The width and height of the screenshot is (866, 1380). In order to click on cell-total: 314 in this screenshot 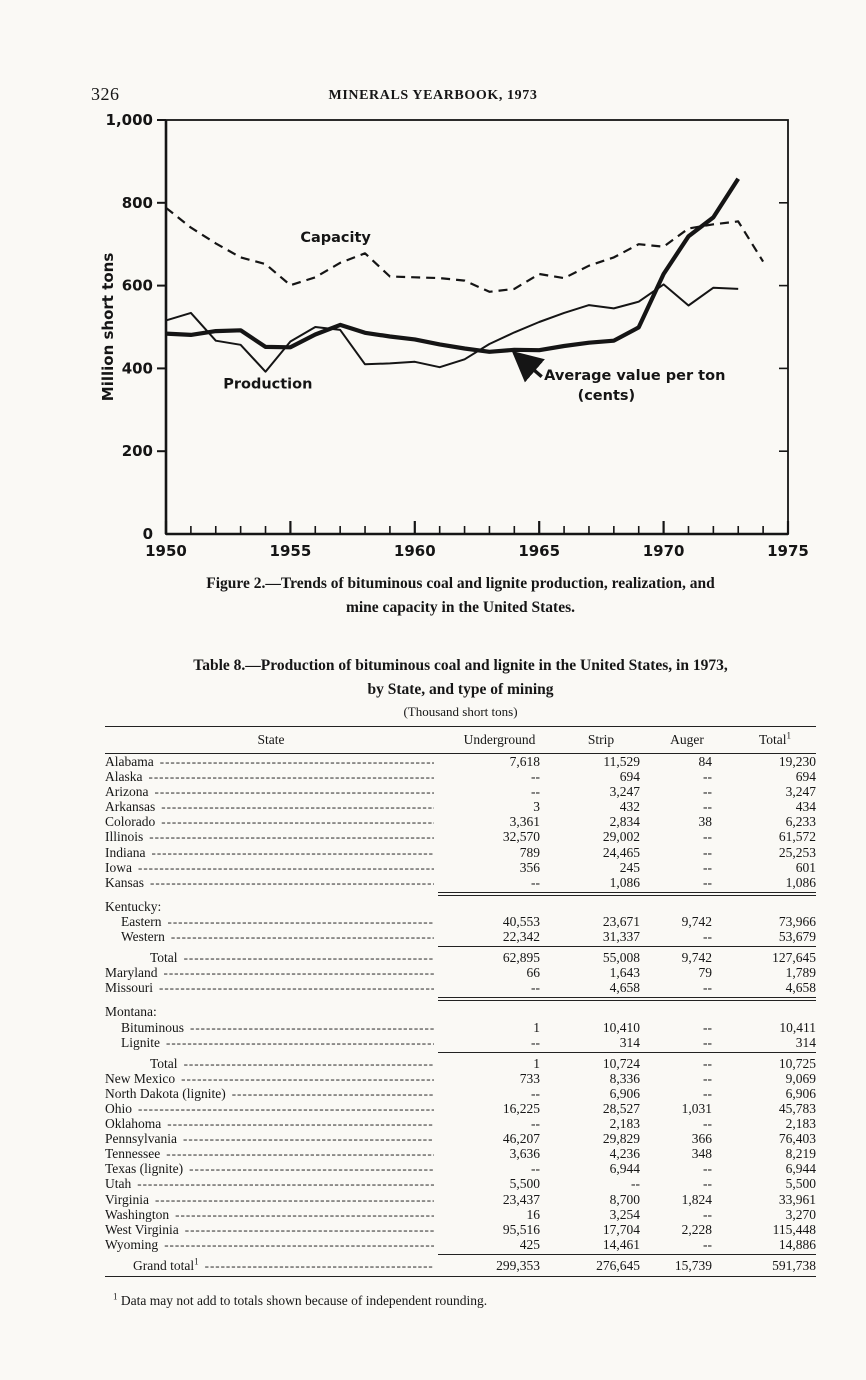, I will do `click(805, 1042)`.